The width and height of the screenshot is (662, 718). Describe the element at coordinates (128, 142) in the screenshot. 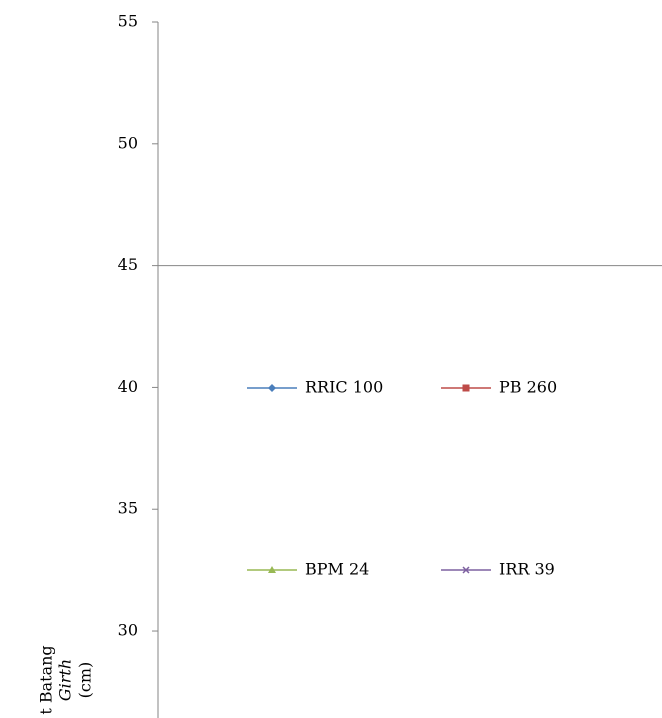

I see `y-tick-label: 50` at that location.